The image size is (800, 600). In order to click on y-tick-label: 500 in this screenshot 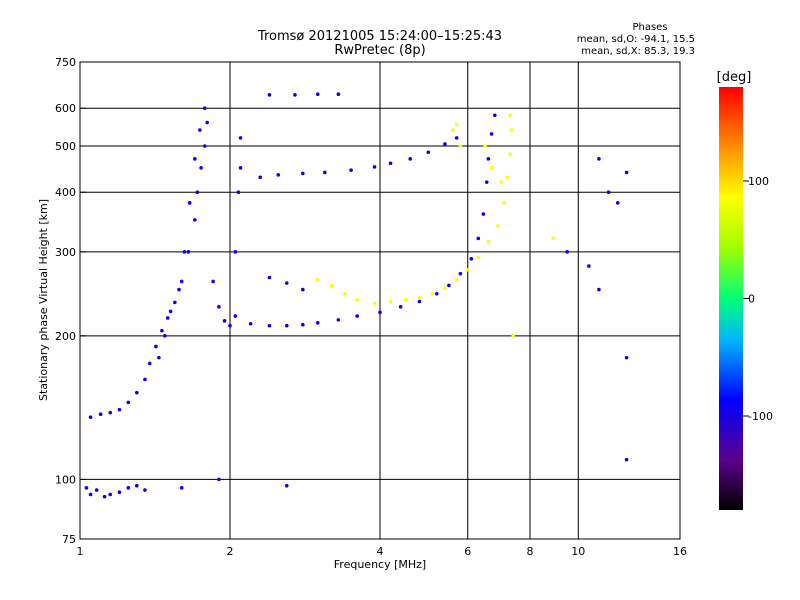, I will do `click(65, 146)`.